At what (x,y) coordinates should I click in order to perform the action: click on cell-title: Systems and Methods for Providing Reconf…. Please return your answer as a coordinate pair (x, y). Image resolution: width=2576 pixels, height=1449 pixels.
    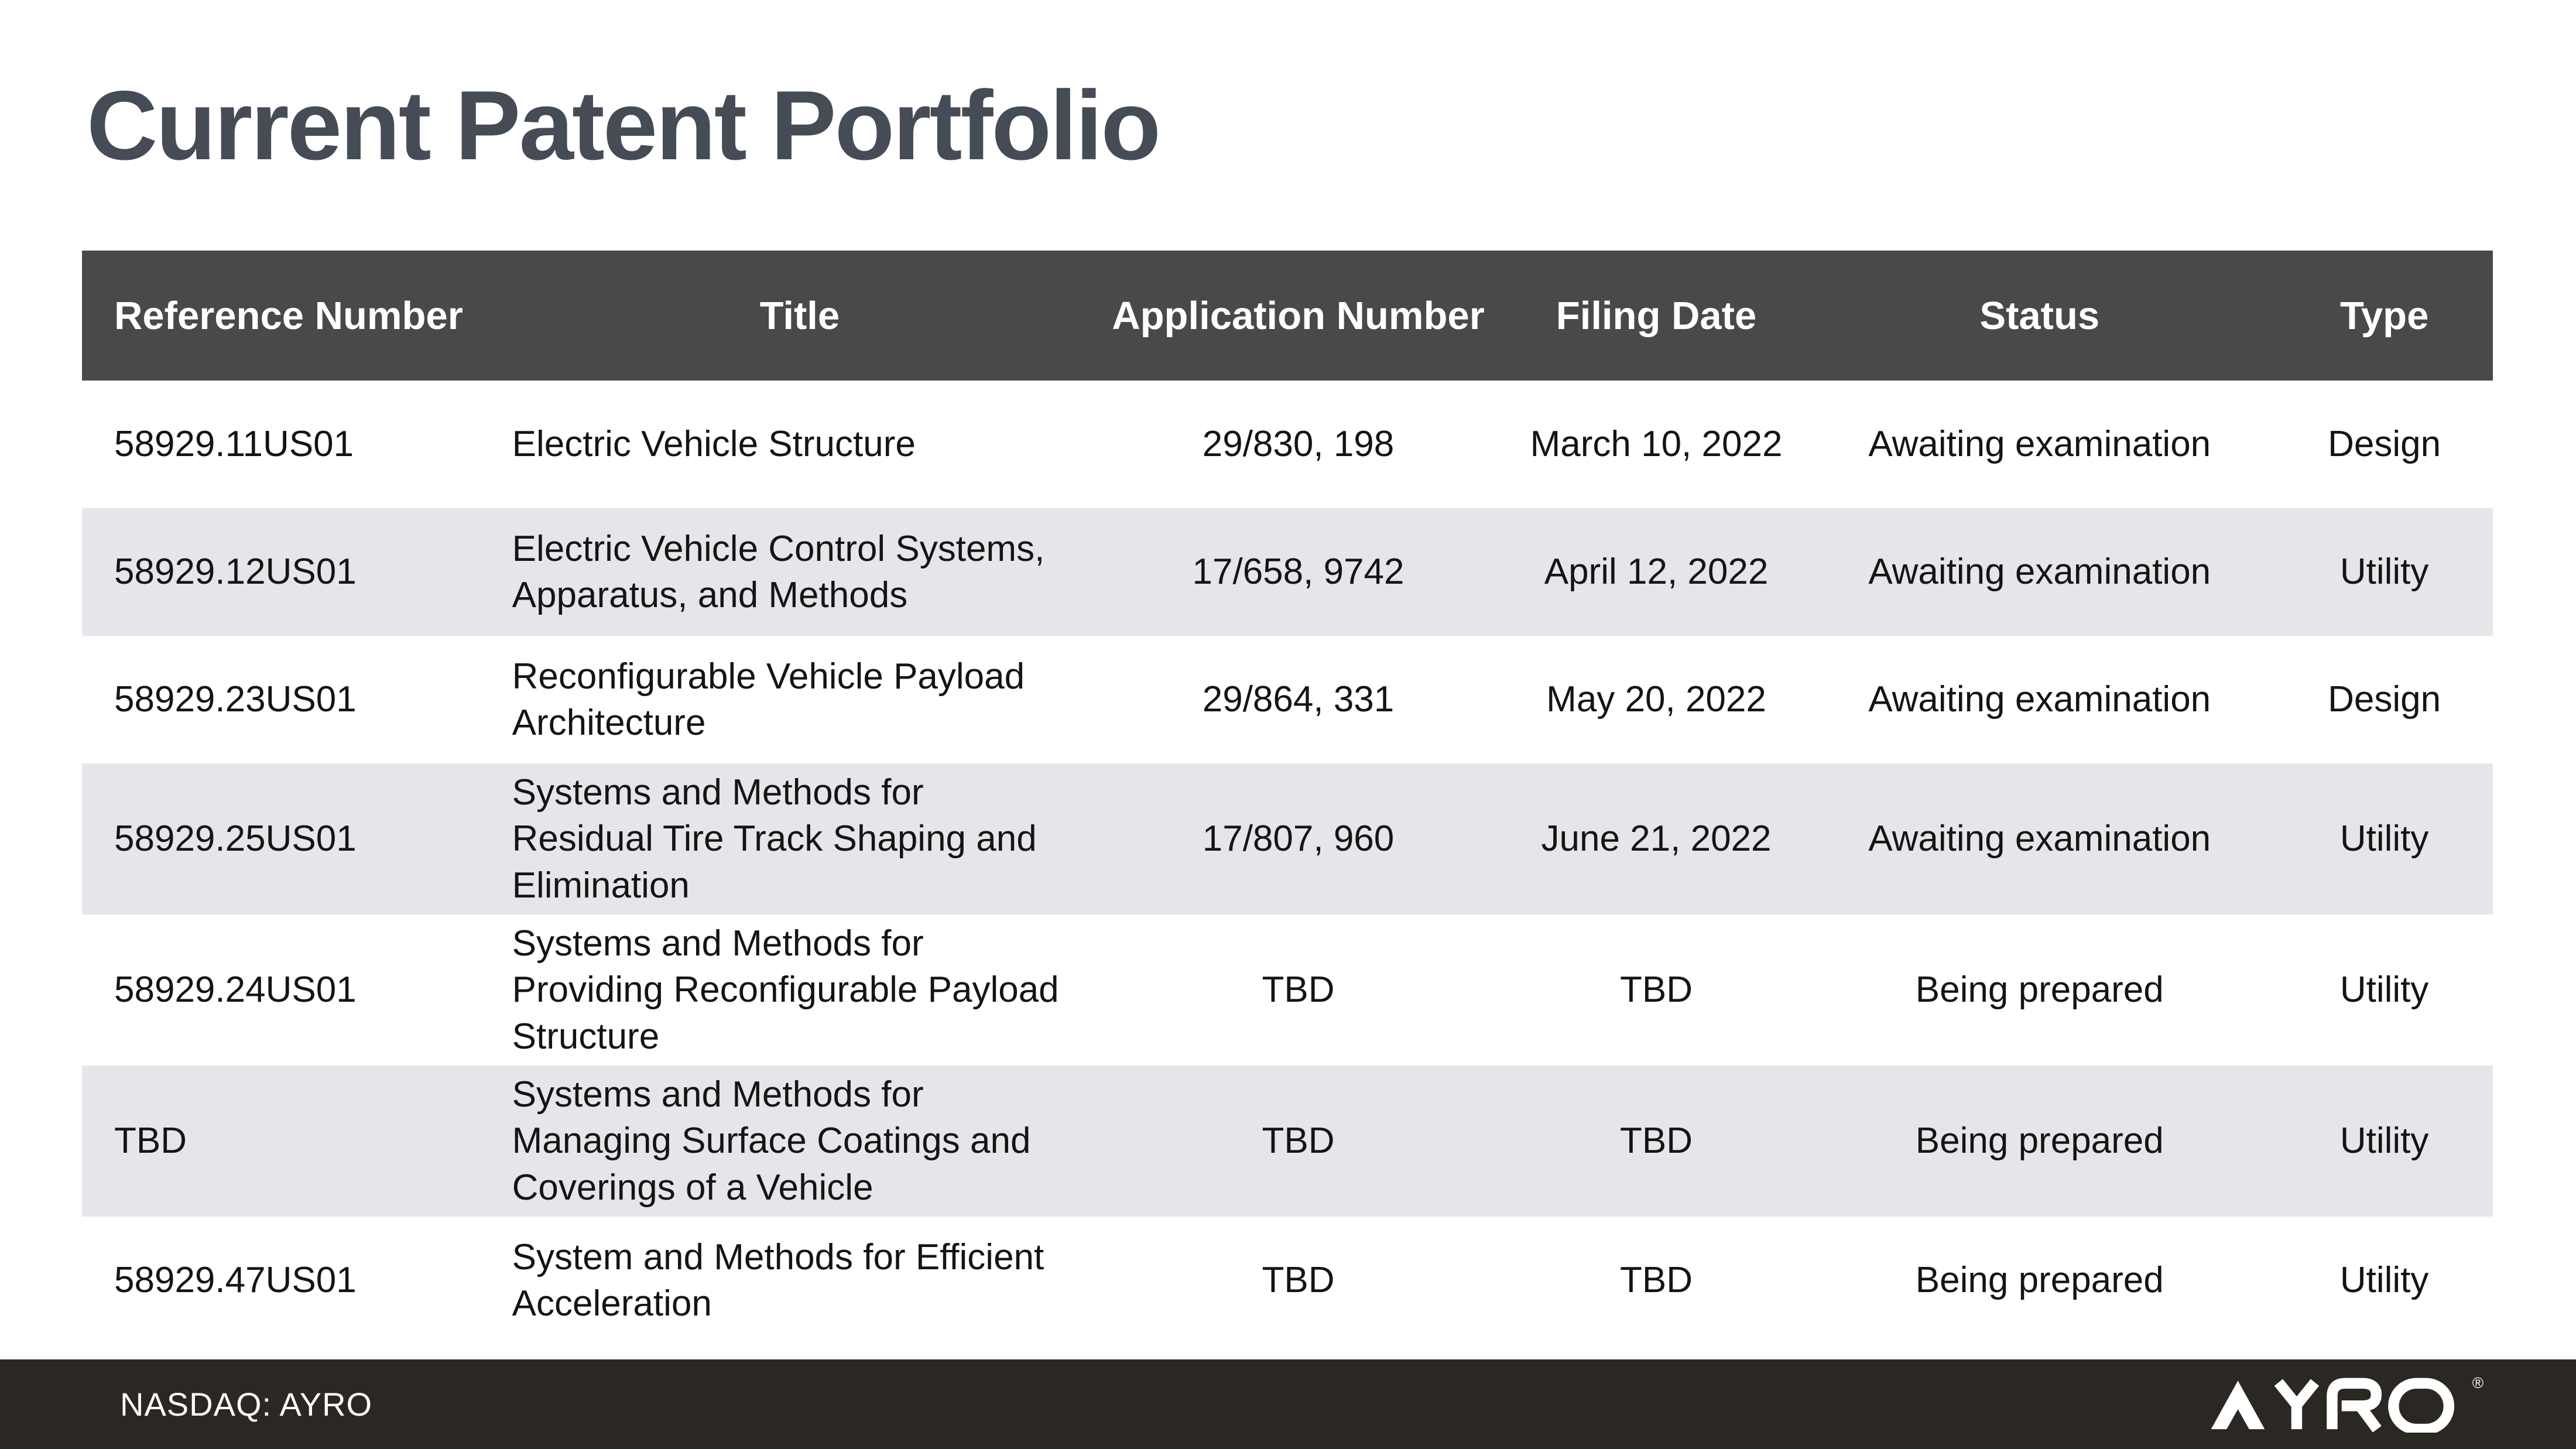
    Looking at the image, I should click on (785, 990).